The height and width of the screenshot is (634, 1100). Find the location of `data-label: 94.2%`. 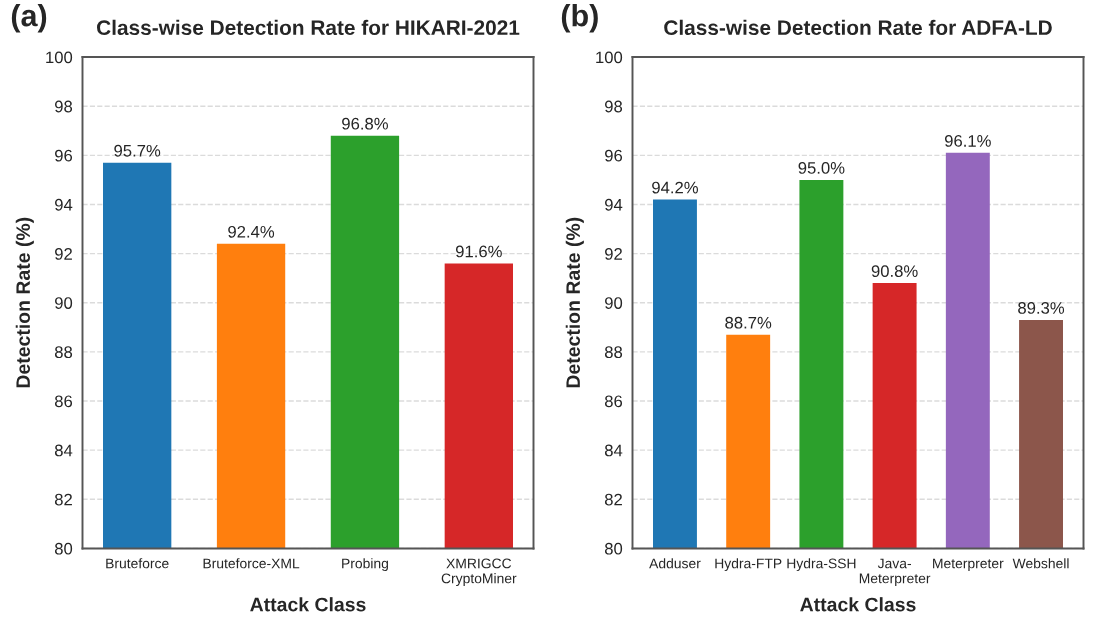

data-label: 94.2% is located at coordinates (675, 187).